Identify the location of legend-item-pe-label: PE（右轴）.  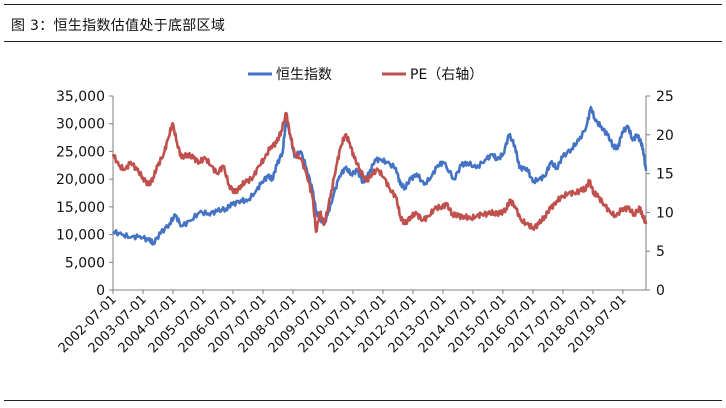
(446, 75).